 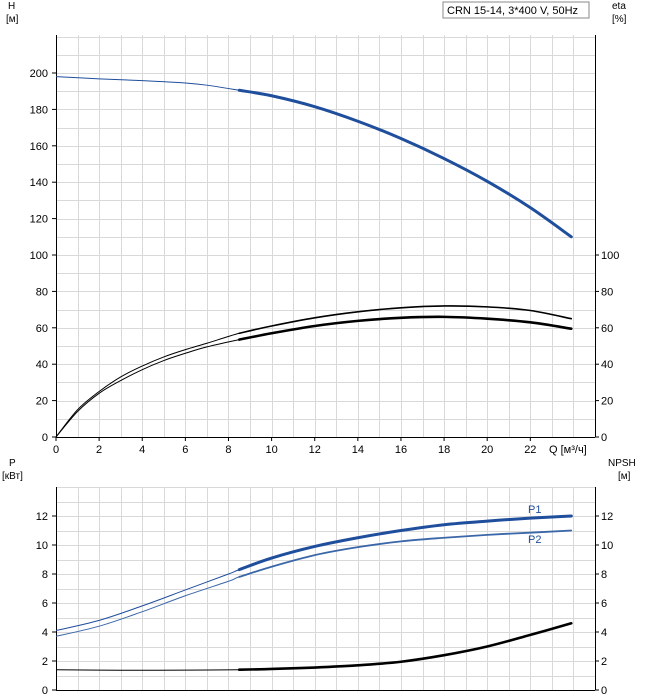 What do you see at coordinates (607, 347) in the screenshot?
I see `top-y-right-ticks: 0 20 40 60 80 100` at bounding box center [607, 347].